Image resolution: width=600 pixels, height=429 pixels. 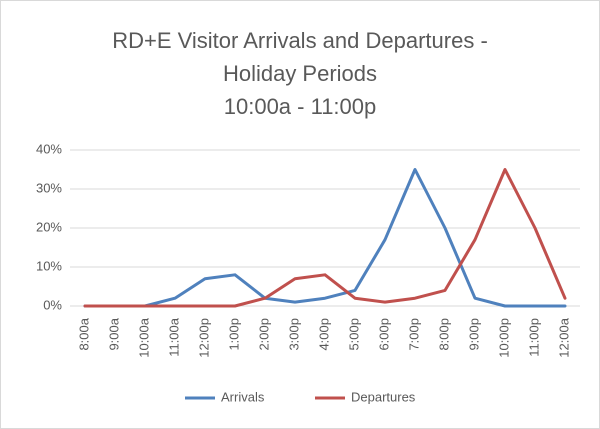 What do you see at coordinates (300, 106) in the screenshot?
I see `chart-title: 10:00a - 11:00p` at bounding box center [300, 106].